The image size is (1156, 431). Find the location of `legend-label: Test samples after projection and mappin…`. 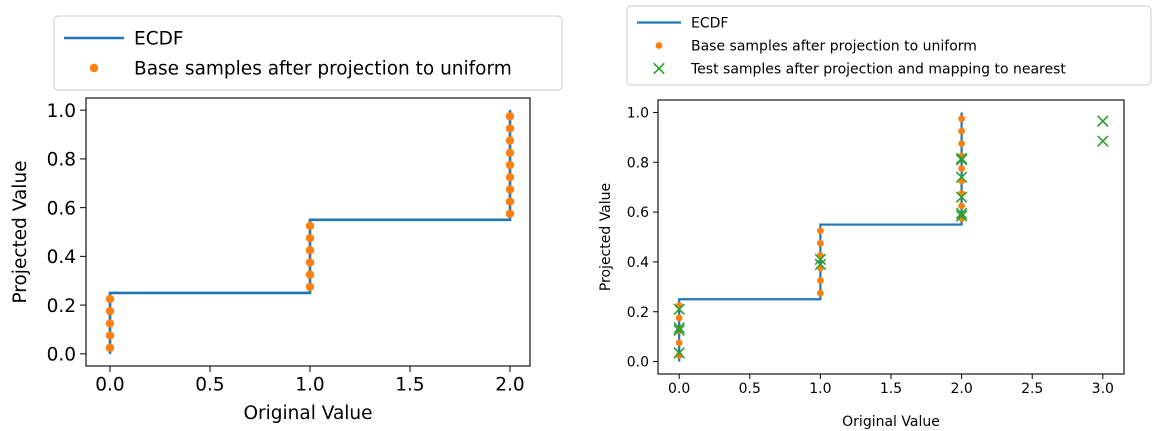

legend-label: Test samples after projection and mappin… is located at coordinates (878, 70).